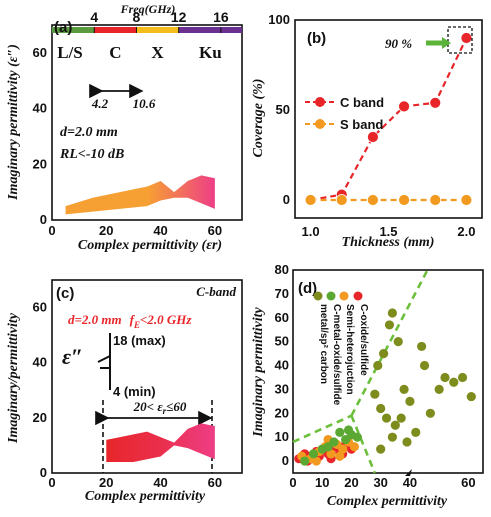 Image resolution: width=491 pixels, height=517 pixels. I want to click on y-axis-label: Coverage (%), so click(258, 118).